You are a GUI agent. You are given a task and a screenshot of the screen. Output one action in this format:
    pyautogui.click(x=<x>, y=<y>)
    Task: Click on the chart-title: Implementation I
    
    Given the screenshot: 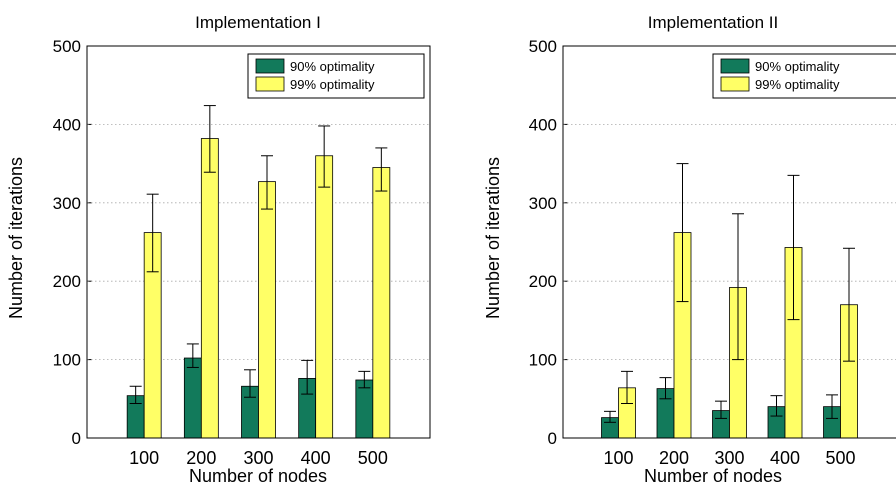 What is the action you would take?
    pyautogui.click(x=258, y=22)
    